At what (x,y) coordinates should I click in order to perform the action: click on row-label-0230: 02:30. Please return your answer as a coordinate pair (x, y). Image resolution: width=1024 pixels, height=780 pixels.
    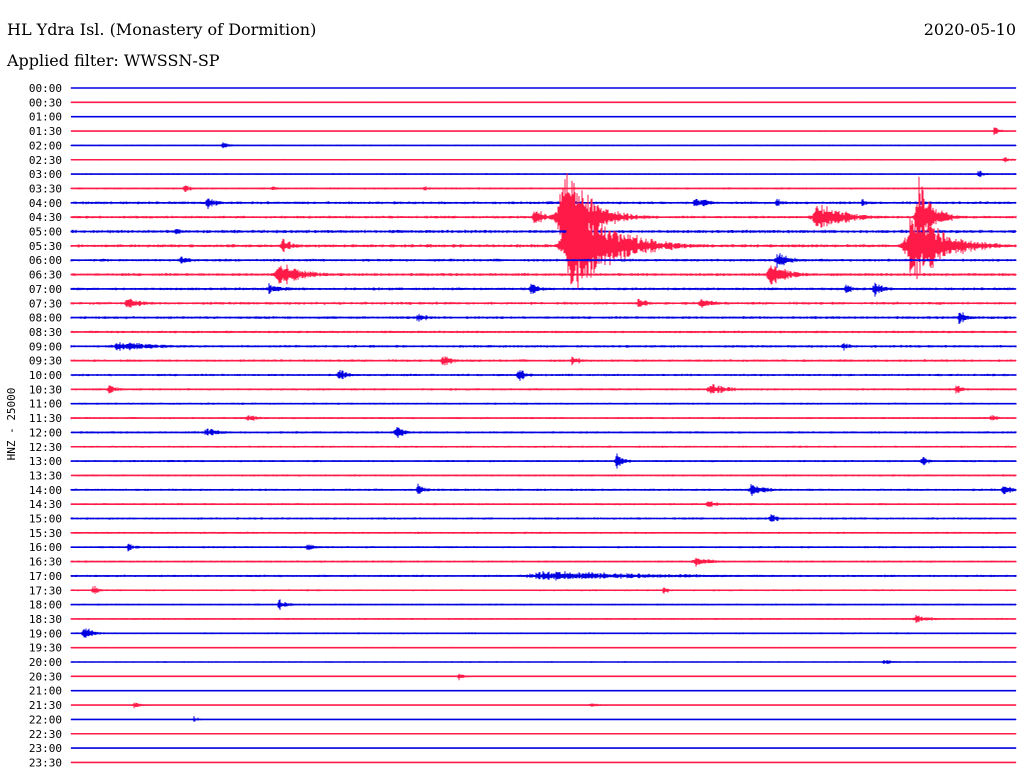
    Looking at the image, I should click on (45, 160).